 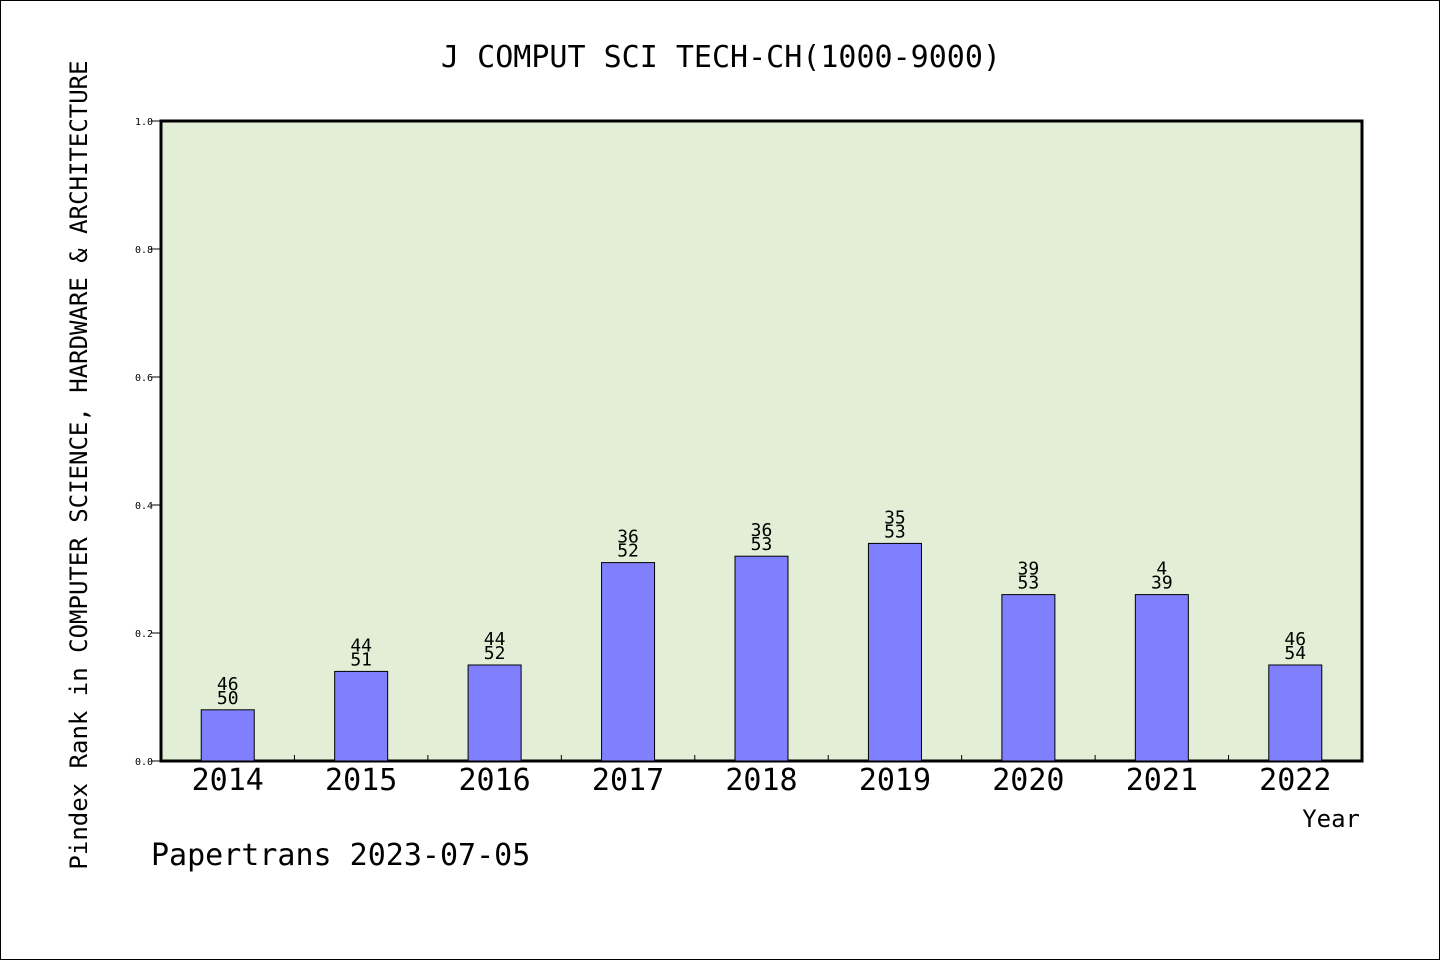 I want to click on x-axis-label: Year, so click(x=1331, y=819).